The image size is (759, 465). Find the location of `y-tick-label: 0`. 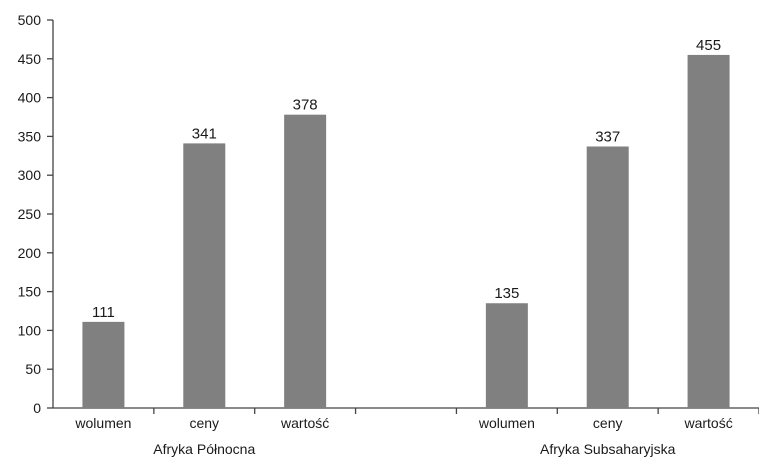

y-tick-label: 0 is located at coordinates (37, 408).